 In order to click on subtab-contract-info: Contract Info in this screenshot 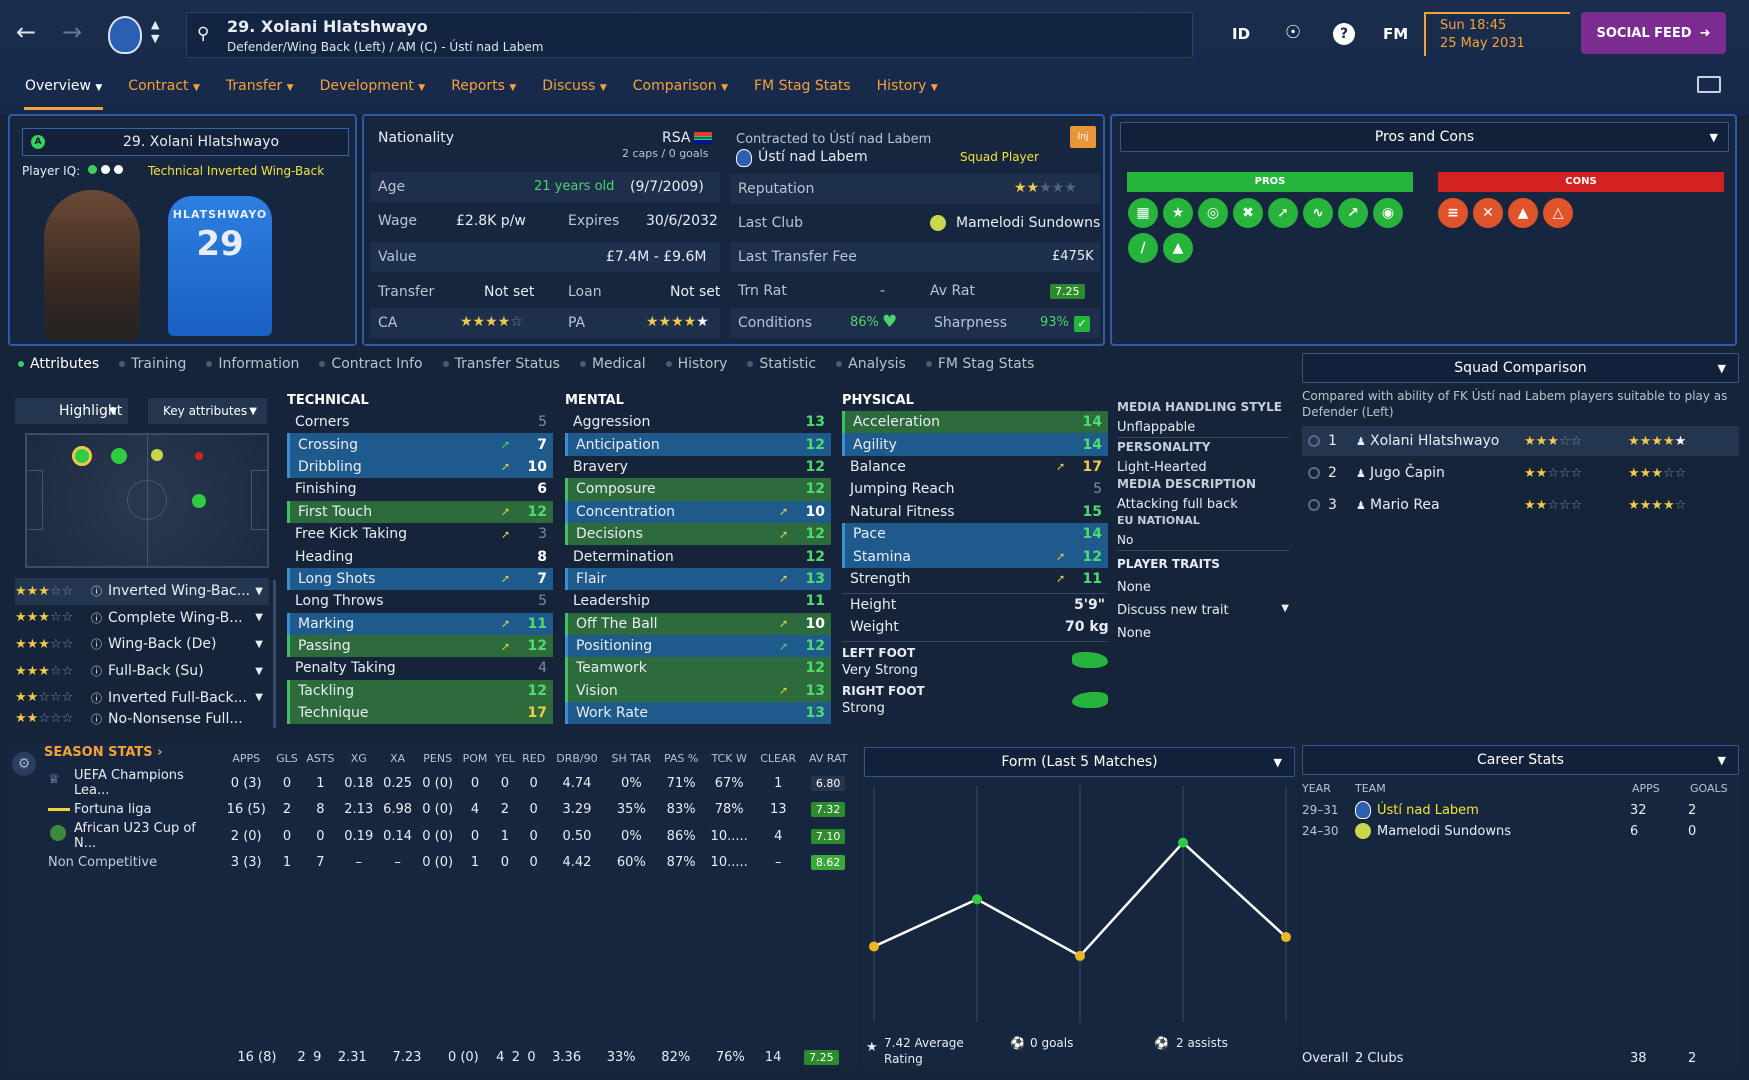, I will do `click(370, 364)`.